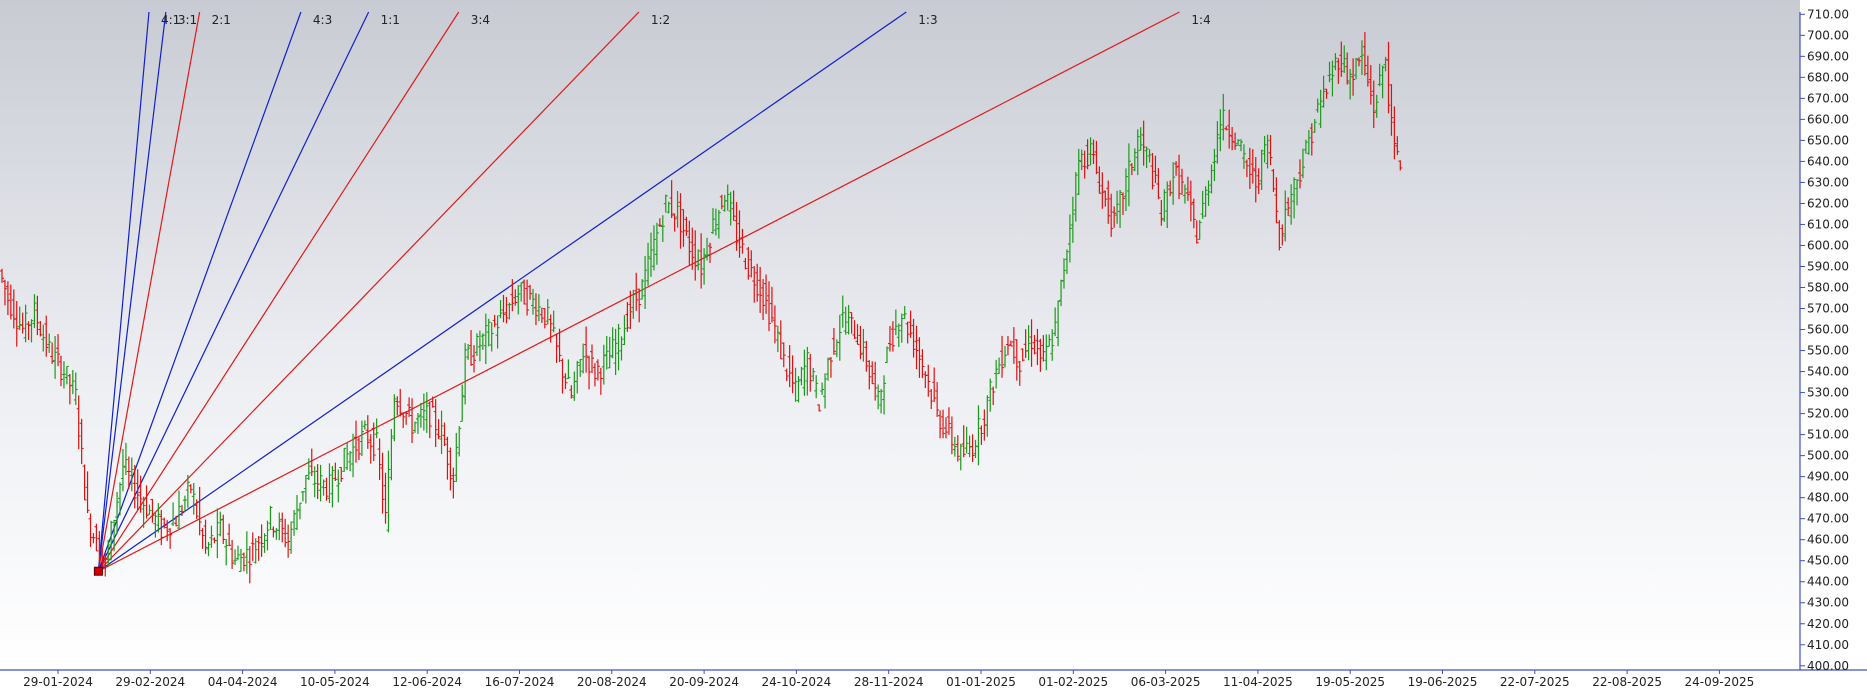 This screenshot has width=1867, height=694. Describe the element at coordinates (170, 20) in the screenshot. I see `fan-label-4-1: 4:1` at that location.